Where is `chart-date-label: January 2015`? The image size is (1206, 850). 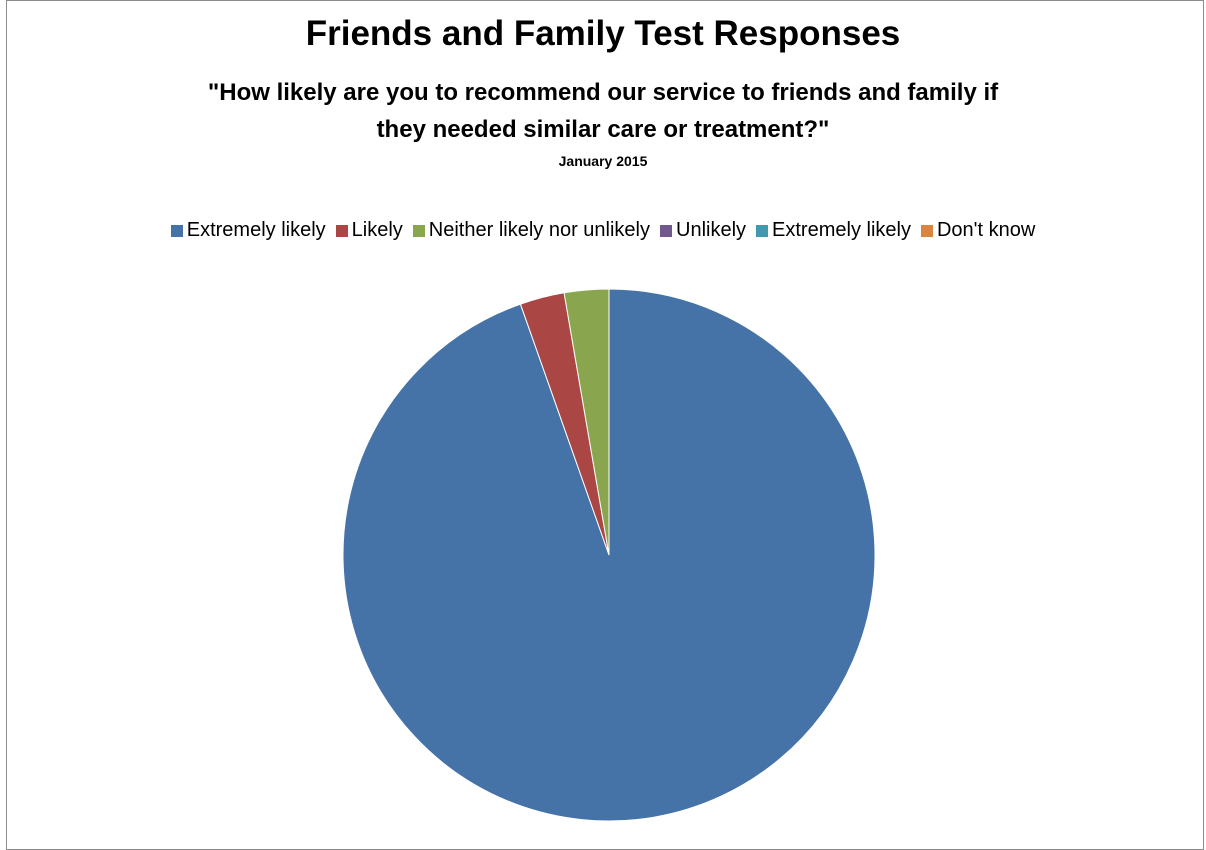
chart-date-label: January 2015 is located at coordinates (603, 161).